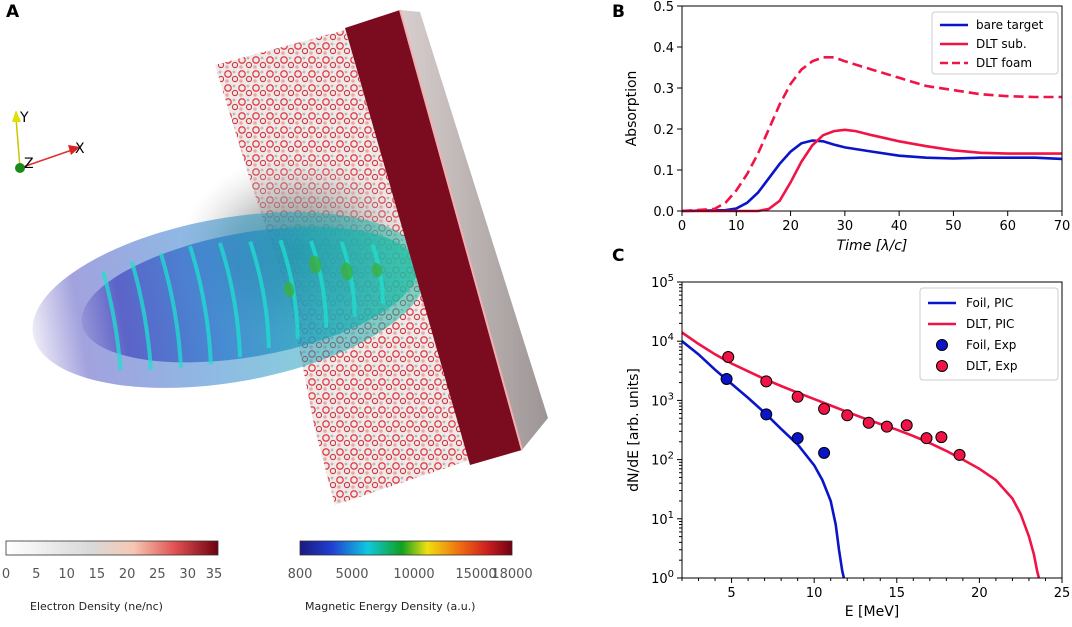 The height and width of the screenshot is (627, 1072). Describe the element at coordinates (96, 606) in the screenshot. I see `electron-colorbar-title: Electron Density (ne/nc)` at that location.